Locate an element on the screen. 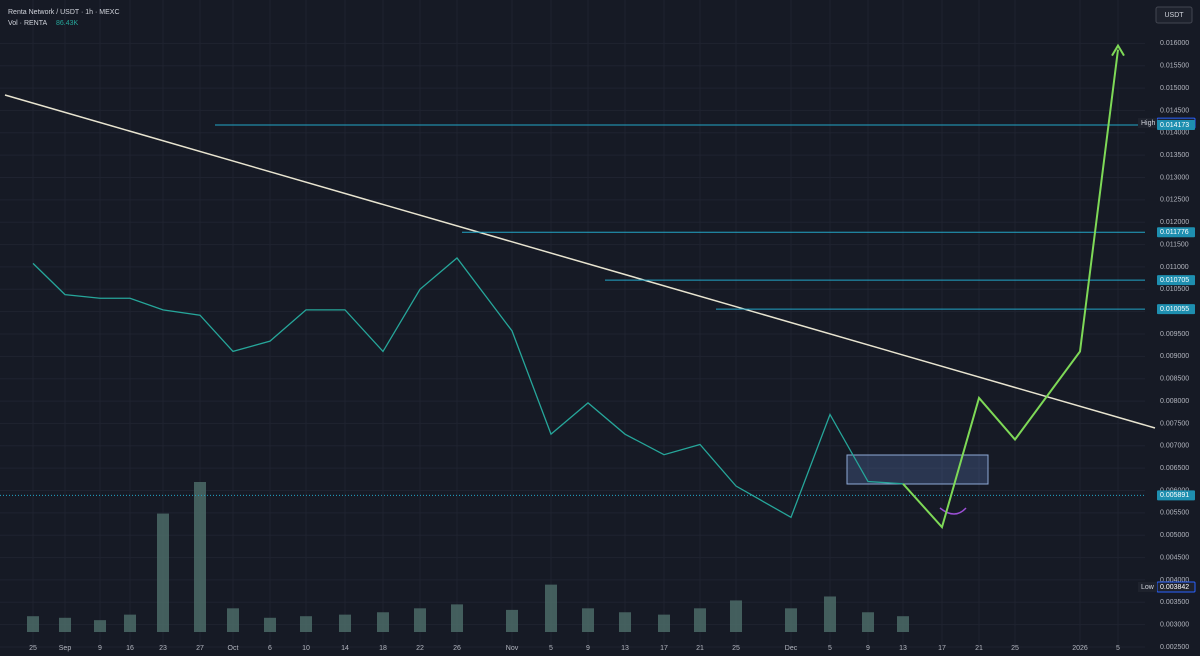 The width and height of the screenshot is (1200, 656). x-tick-label: 16 is located at coordinates (130, 648).